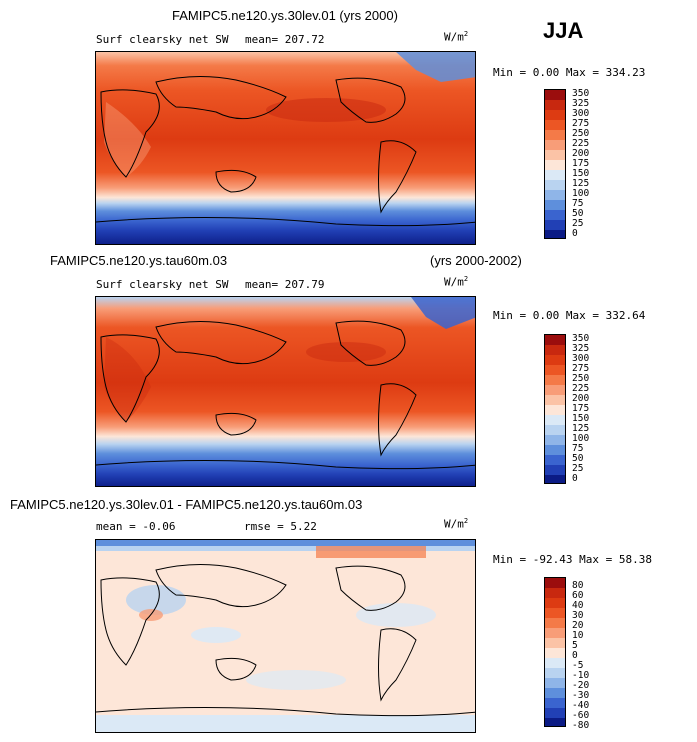  Describe the element at coordinates (581, 725) in the screenshot. I see `colorbar-tick-label: -80` at that location.